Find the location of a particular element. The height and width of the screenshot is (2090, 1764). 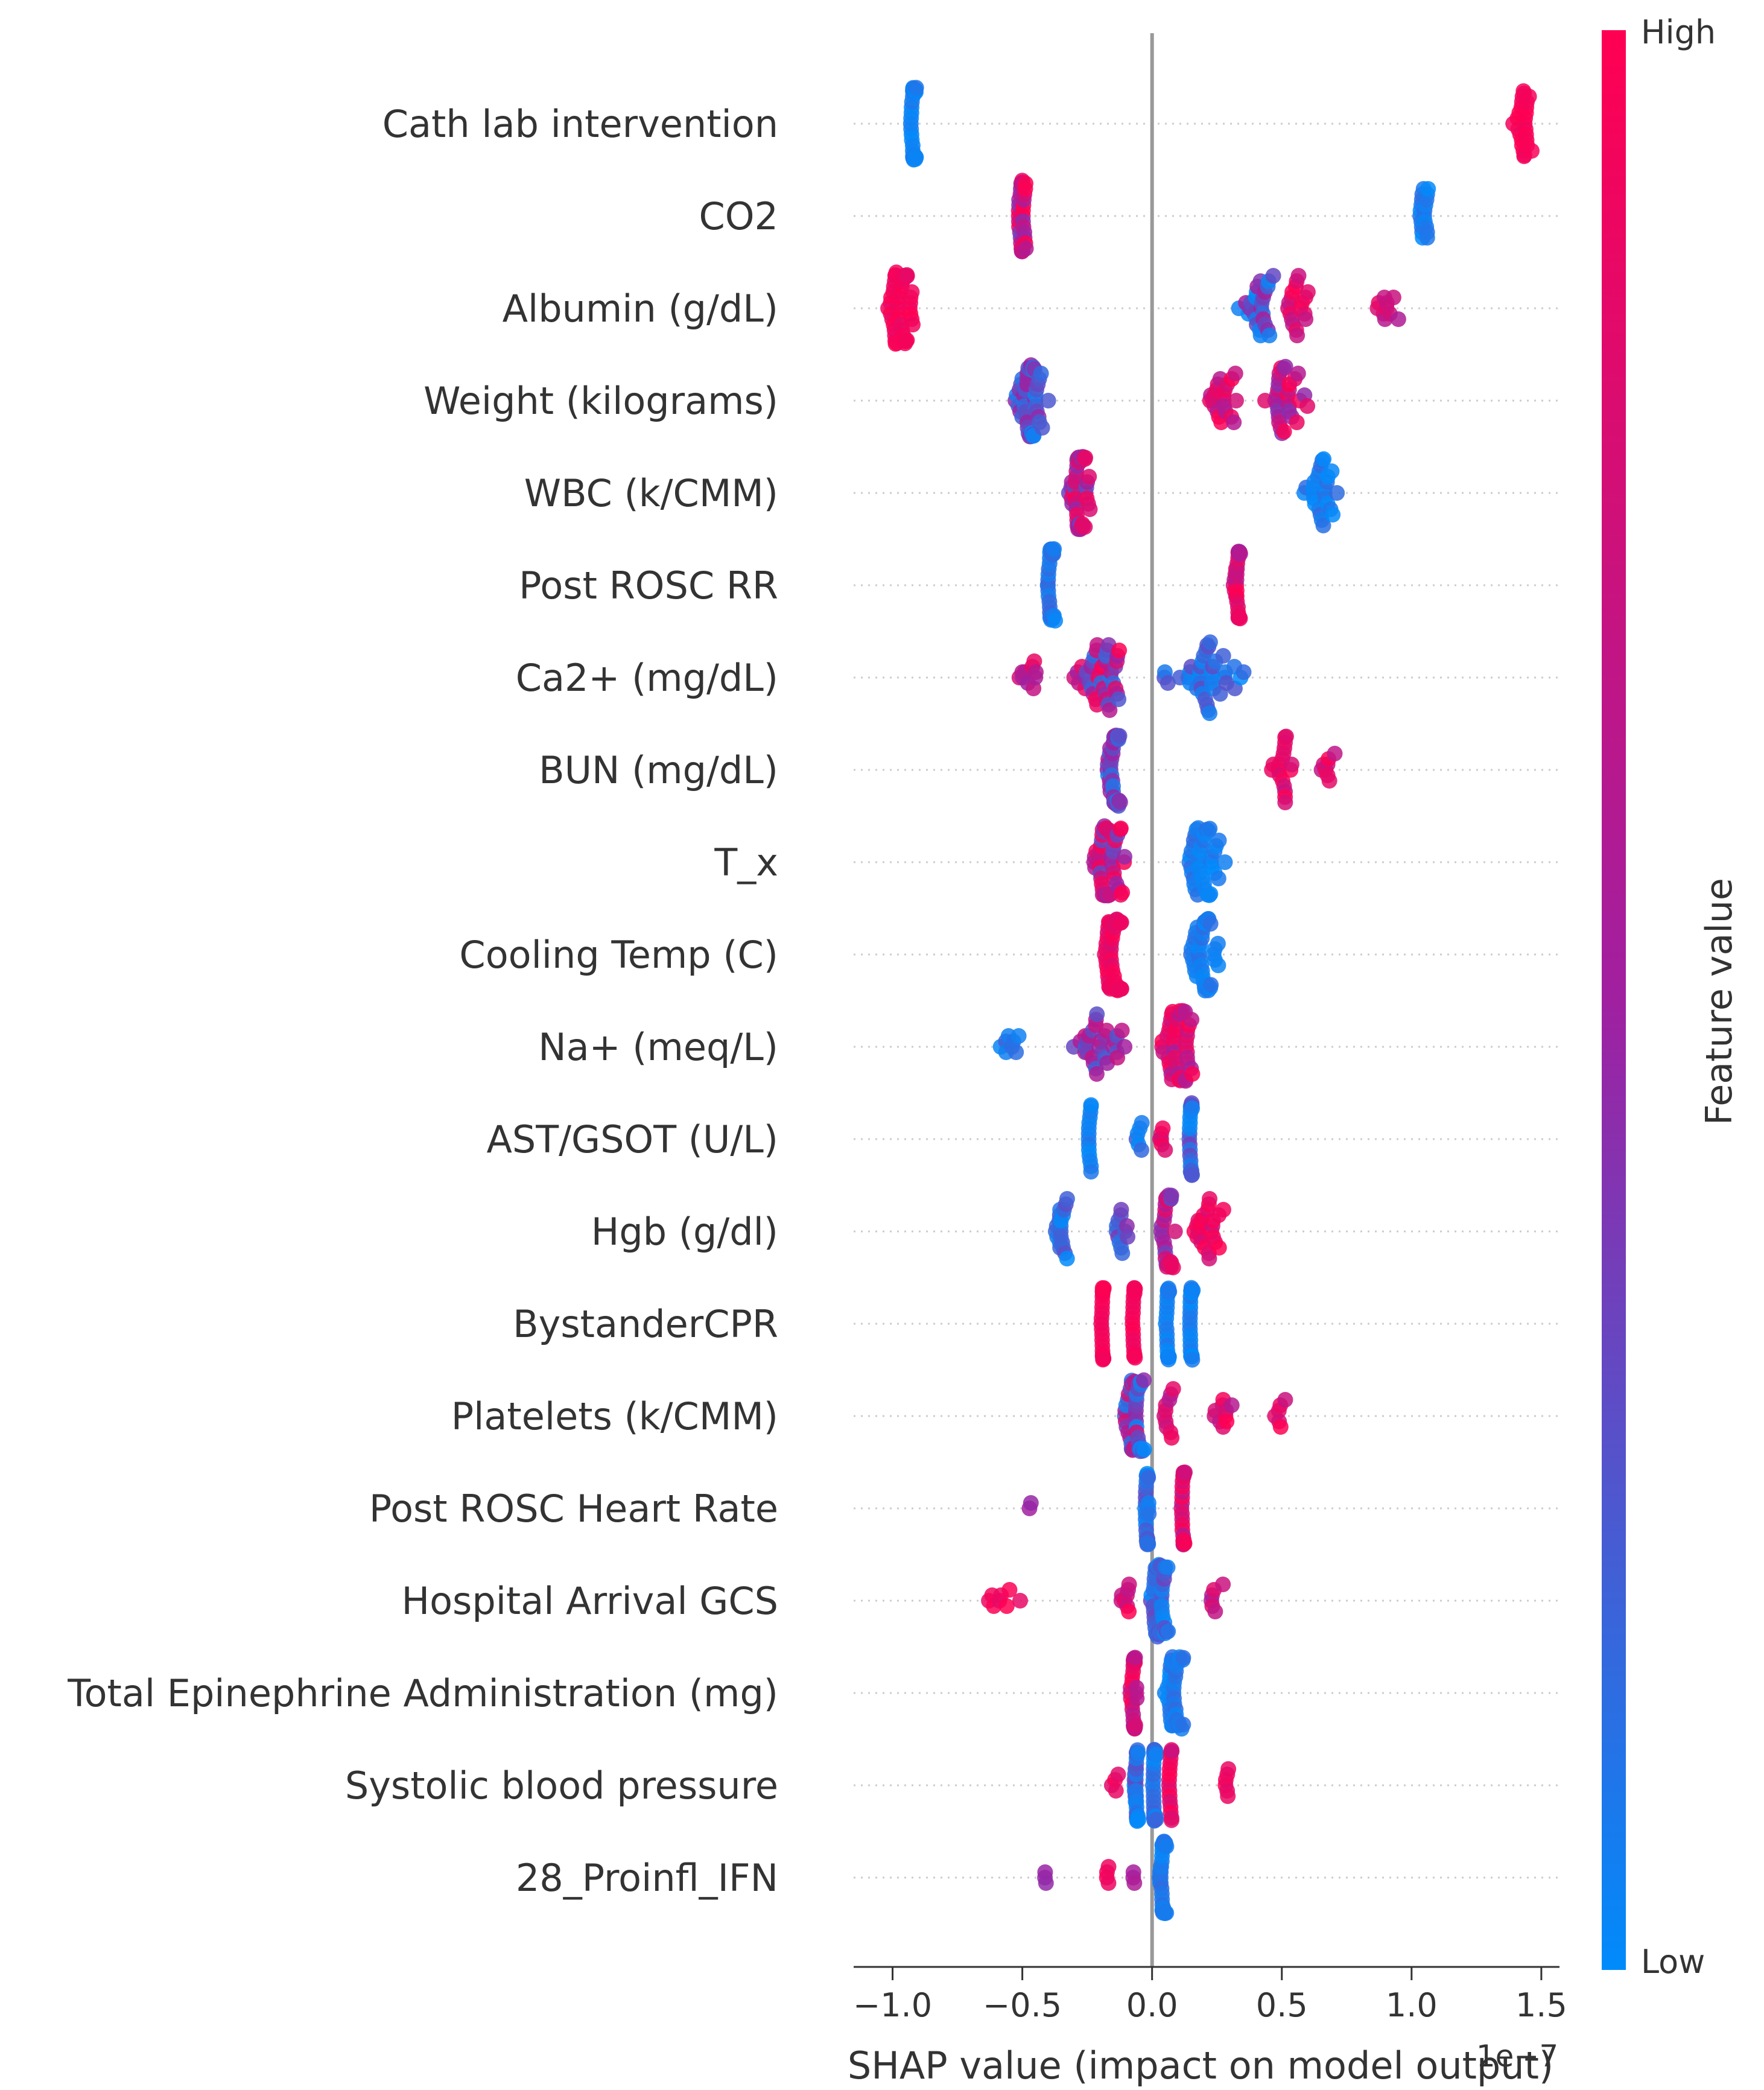

feature-label: Systolic blood pressure is located at coordinates (561, 1786).